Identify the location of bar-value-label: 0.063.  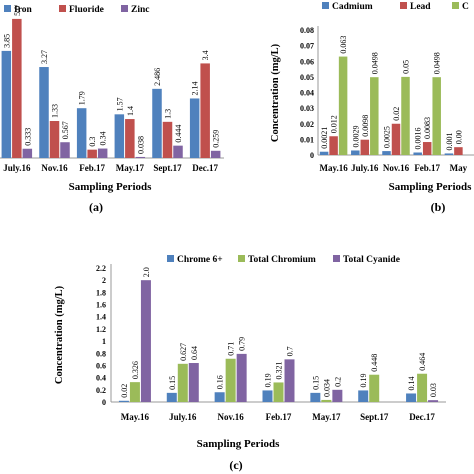
(343, 45).